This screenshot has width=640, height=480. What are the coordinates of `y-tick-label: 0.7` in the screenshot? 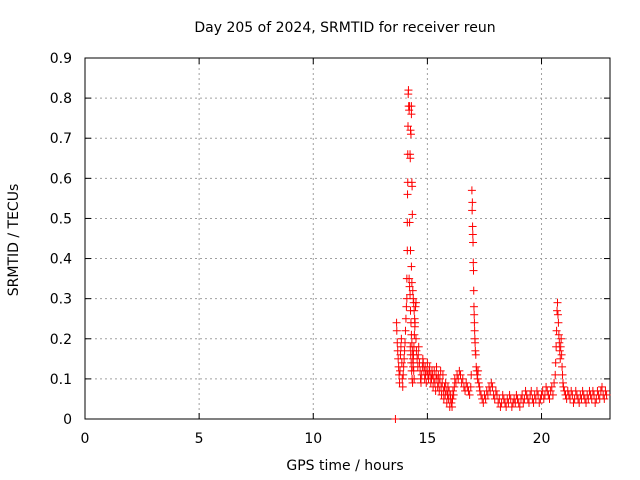 It's located at (61, 139).